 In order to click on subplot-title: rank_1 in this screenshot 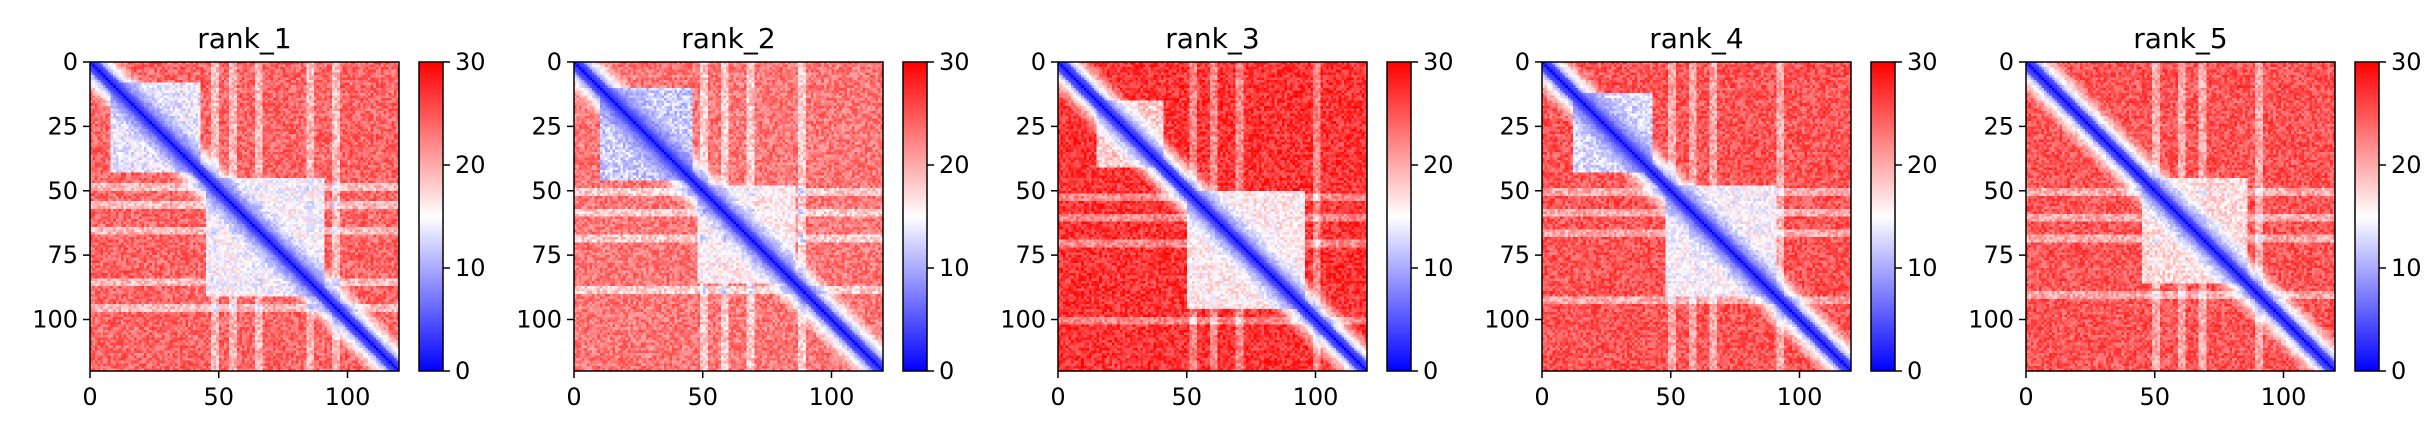, I will do `click(244, 38)`.